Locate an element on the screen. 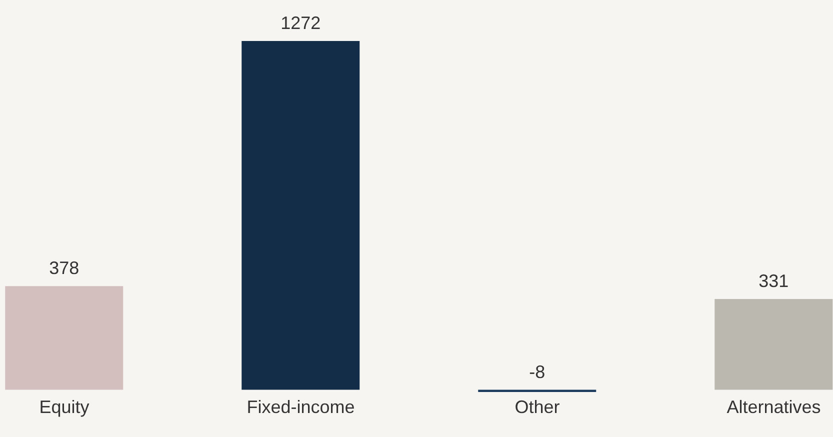 The width and height of the screenshot is (833, 437). data-label: 331 is located at coordinates (773, 281).